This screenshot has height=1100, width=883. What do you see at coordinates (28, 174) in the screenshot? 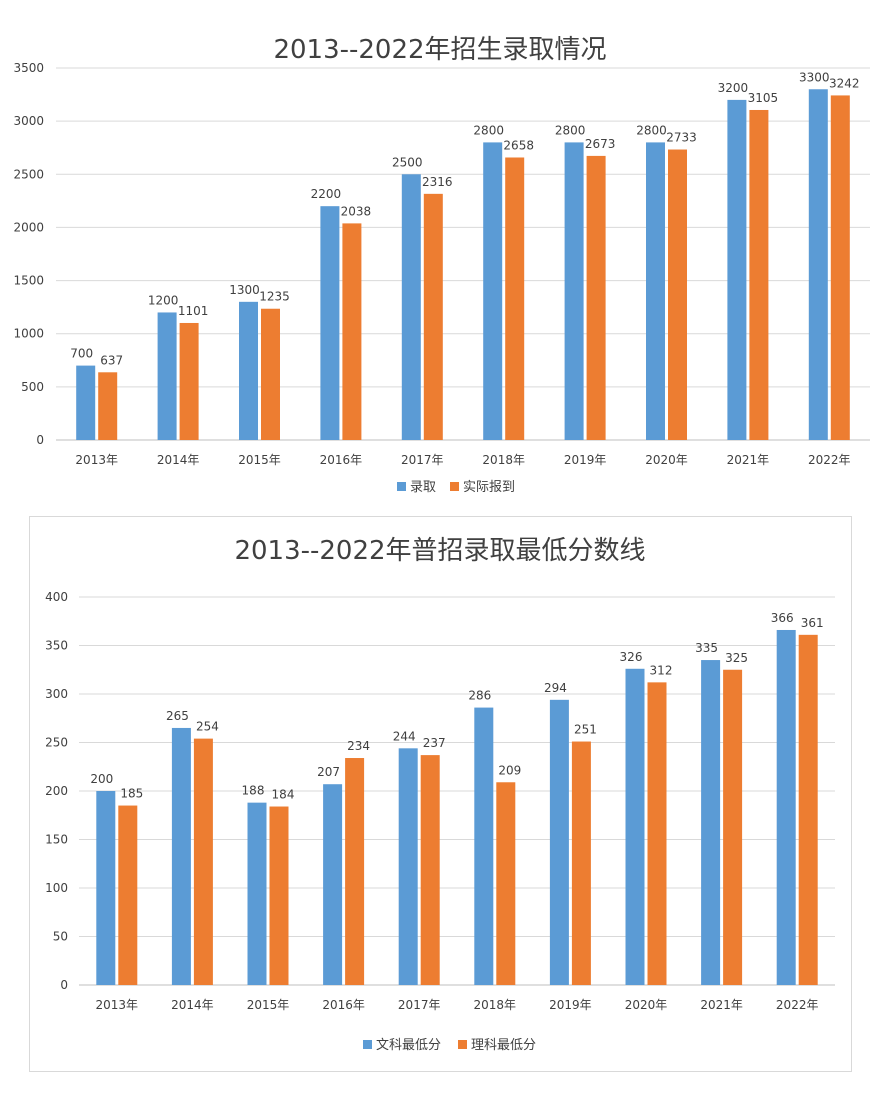
I see `y-tick-label: 2500` at bounding box center [28, 174].